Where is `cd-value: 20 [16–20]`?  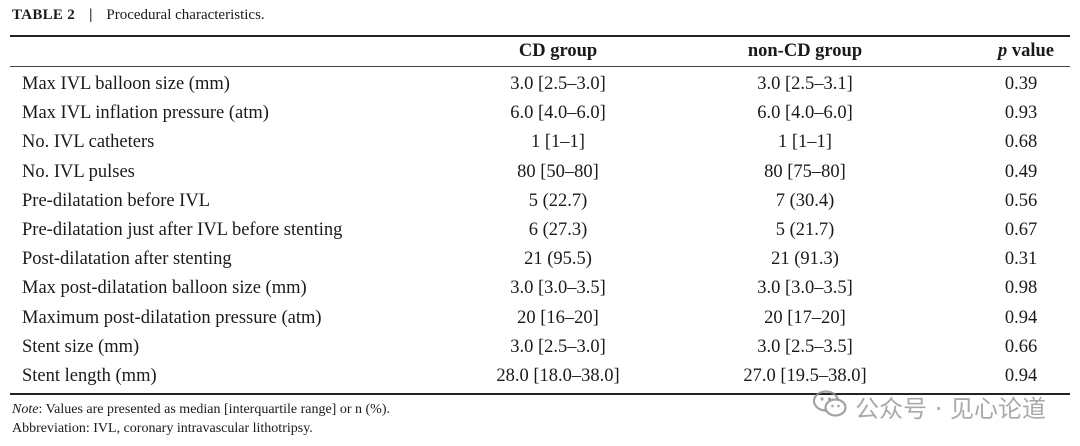 cd-value: 20 [16–20] is located at coordinates (558, 317).